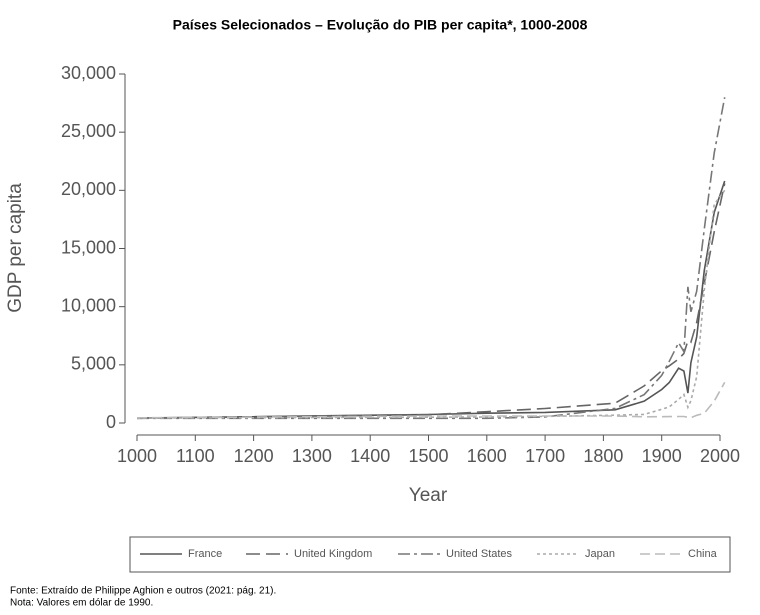 This screenshot has width=760, height=615. What do you see at coordinates (88, 131) in the screenshot?
I see `y-tick-label: 25,000` at bounding box center [88, 131].